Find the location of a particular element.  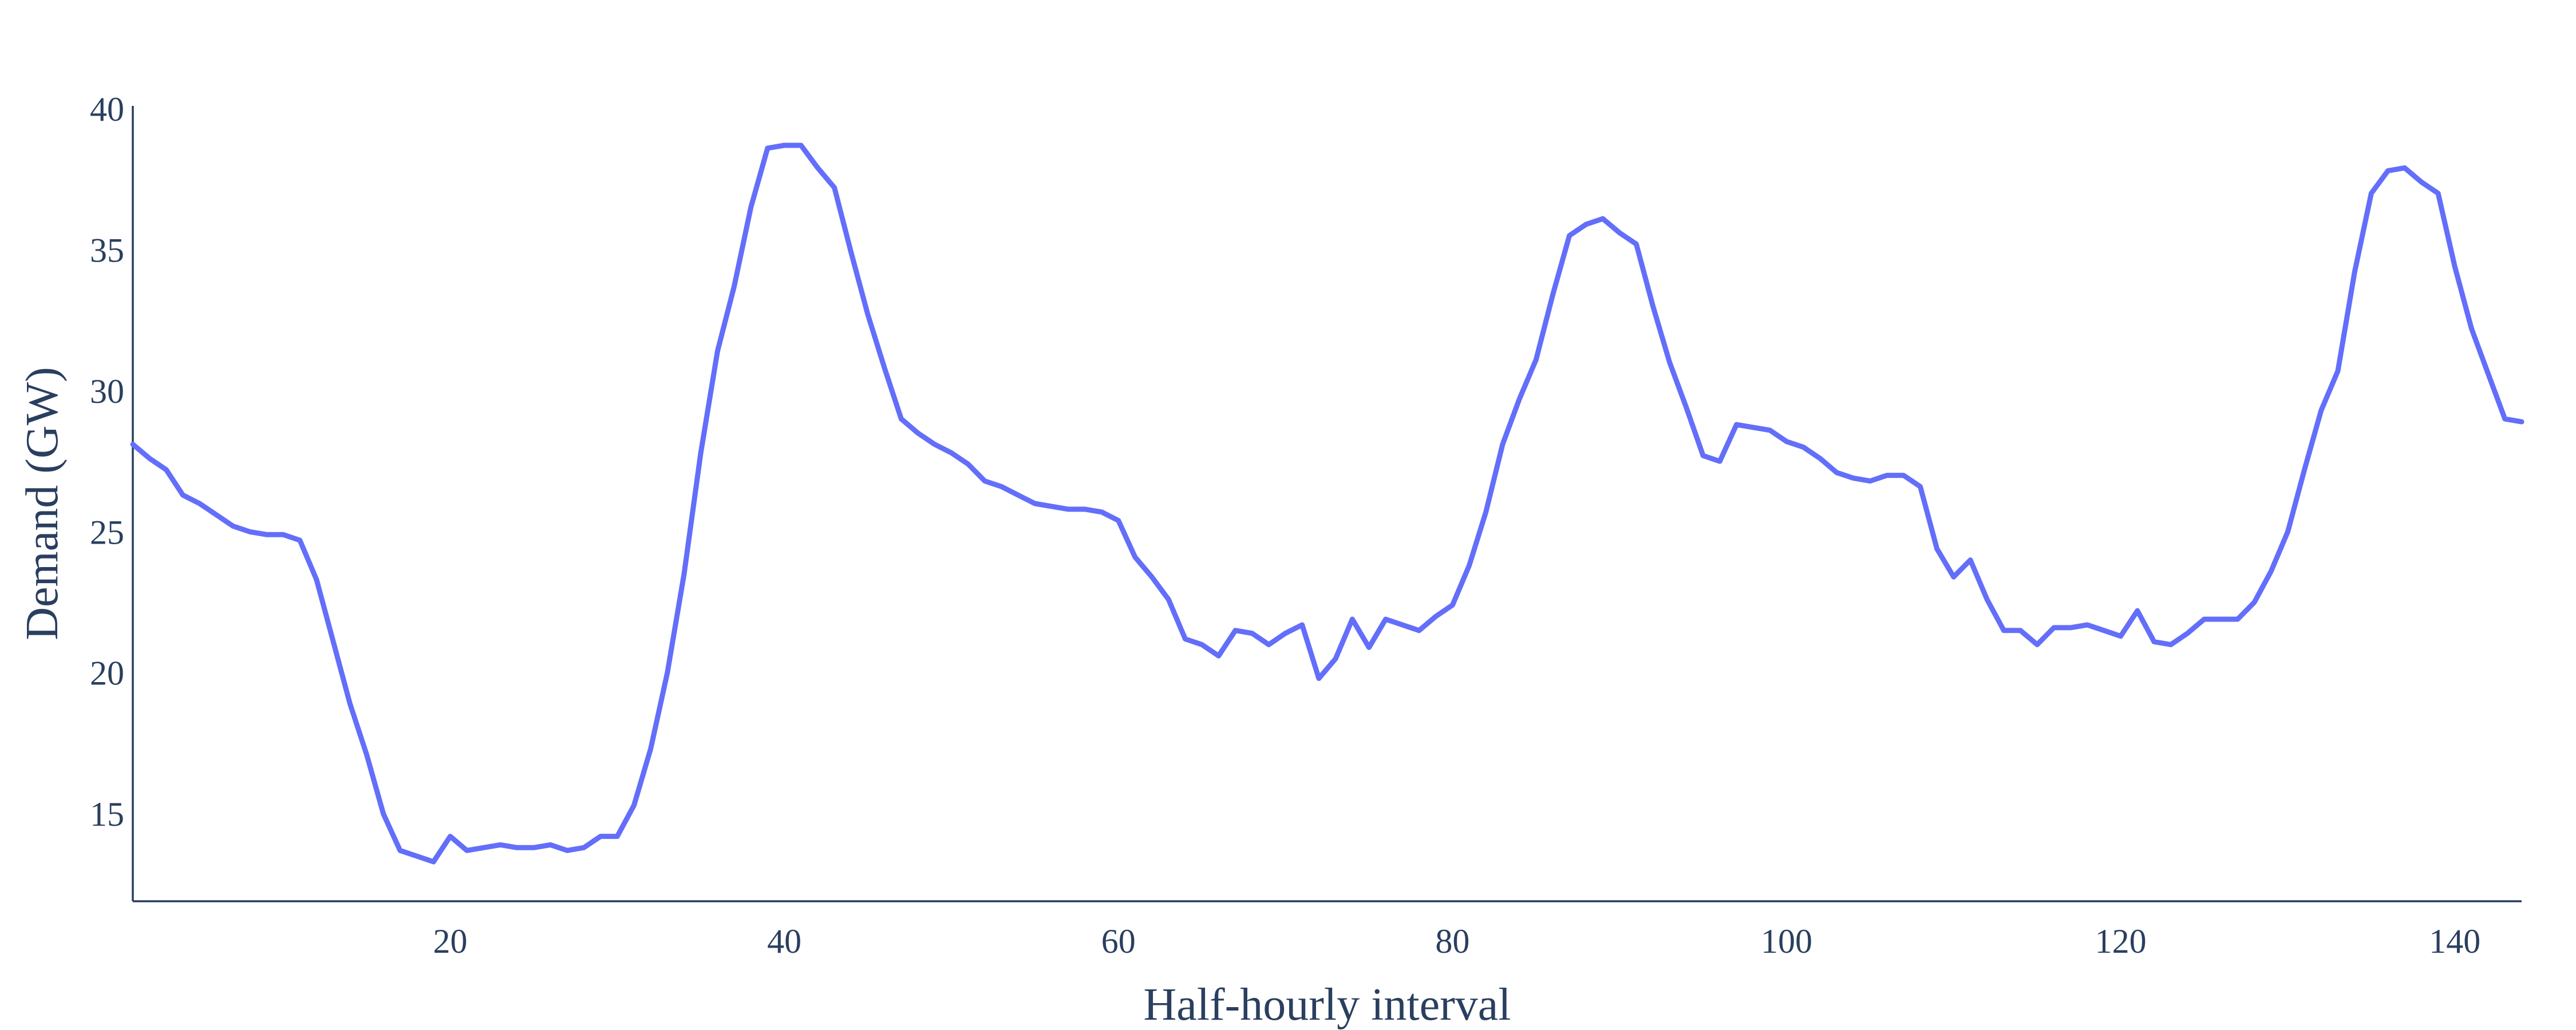

x-tick-label: 100 is located at coordinates (1786, 941).